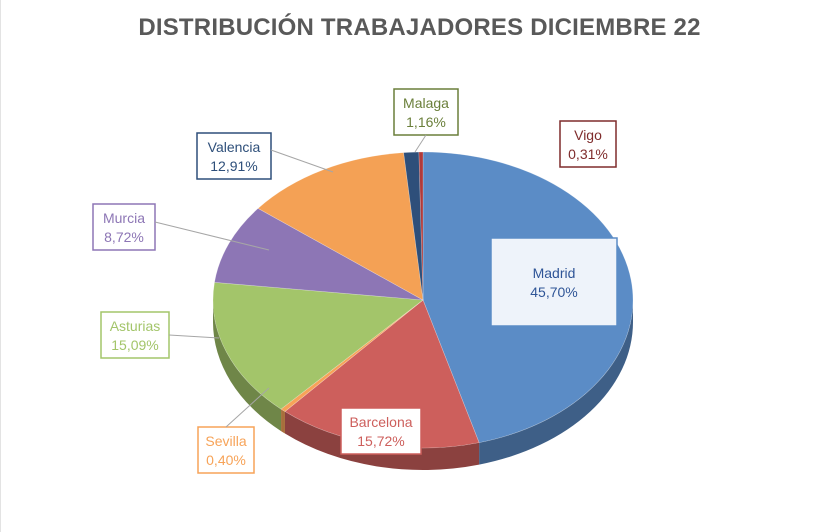 Image resolution: width=837 pixels, height=532 pixels. What do you see at coordinates (419, 27) in the screenshot?
I see `chart-title: DISTRIBUCIÓN TRABAJADORES DICIEMBRE 22` at bounding box center [419, 27].